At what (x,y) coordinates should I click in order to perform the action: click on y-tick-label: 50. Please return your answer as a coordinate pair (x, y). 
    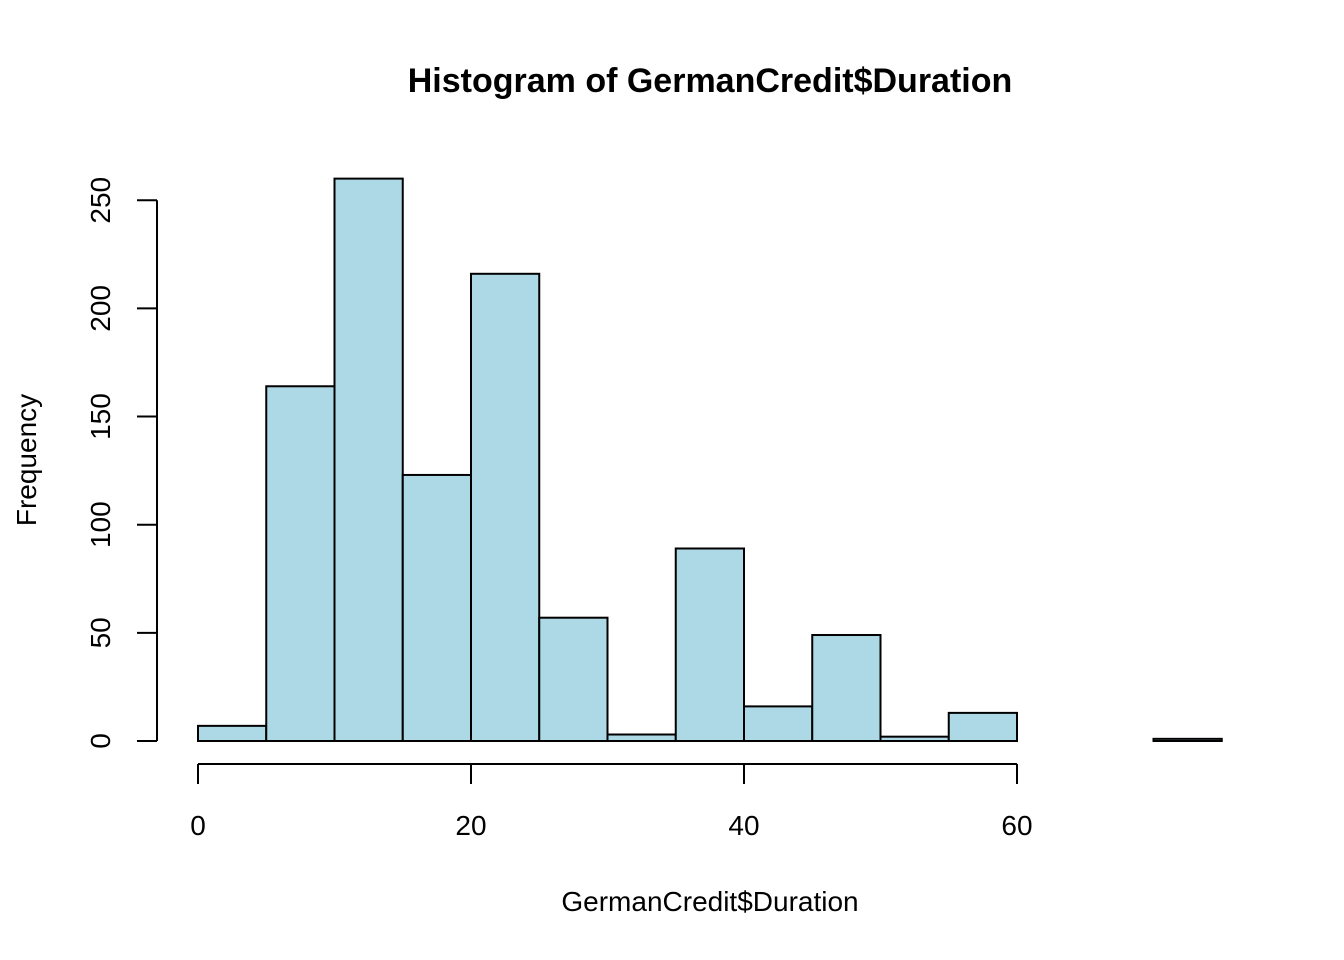
    Looking at the image, I should click on (100, 632).